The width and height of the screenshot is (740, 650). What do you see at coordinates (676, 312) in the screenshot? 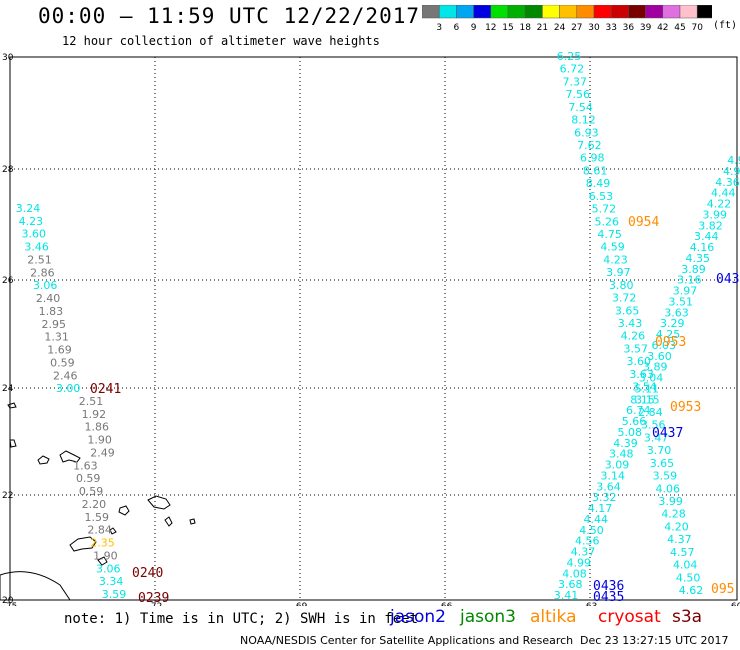
I see `swh-value: 3.63` at bounding box center [676, 312].